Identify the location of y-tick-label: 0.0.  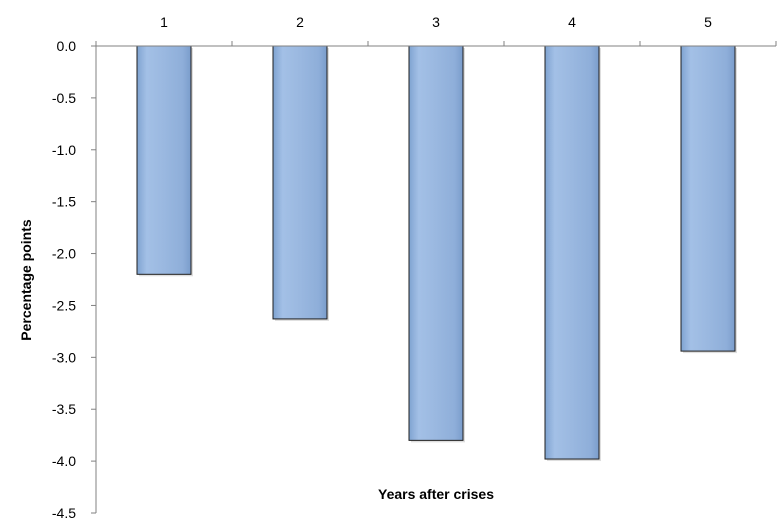
(67, 46).